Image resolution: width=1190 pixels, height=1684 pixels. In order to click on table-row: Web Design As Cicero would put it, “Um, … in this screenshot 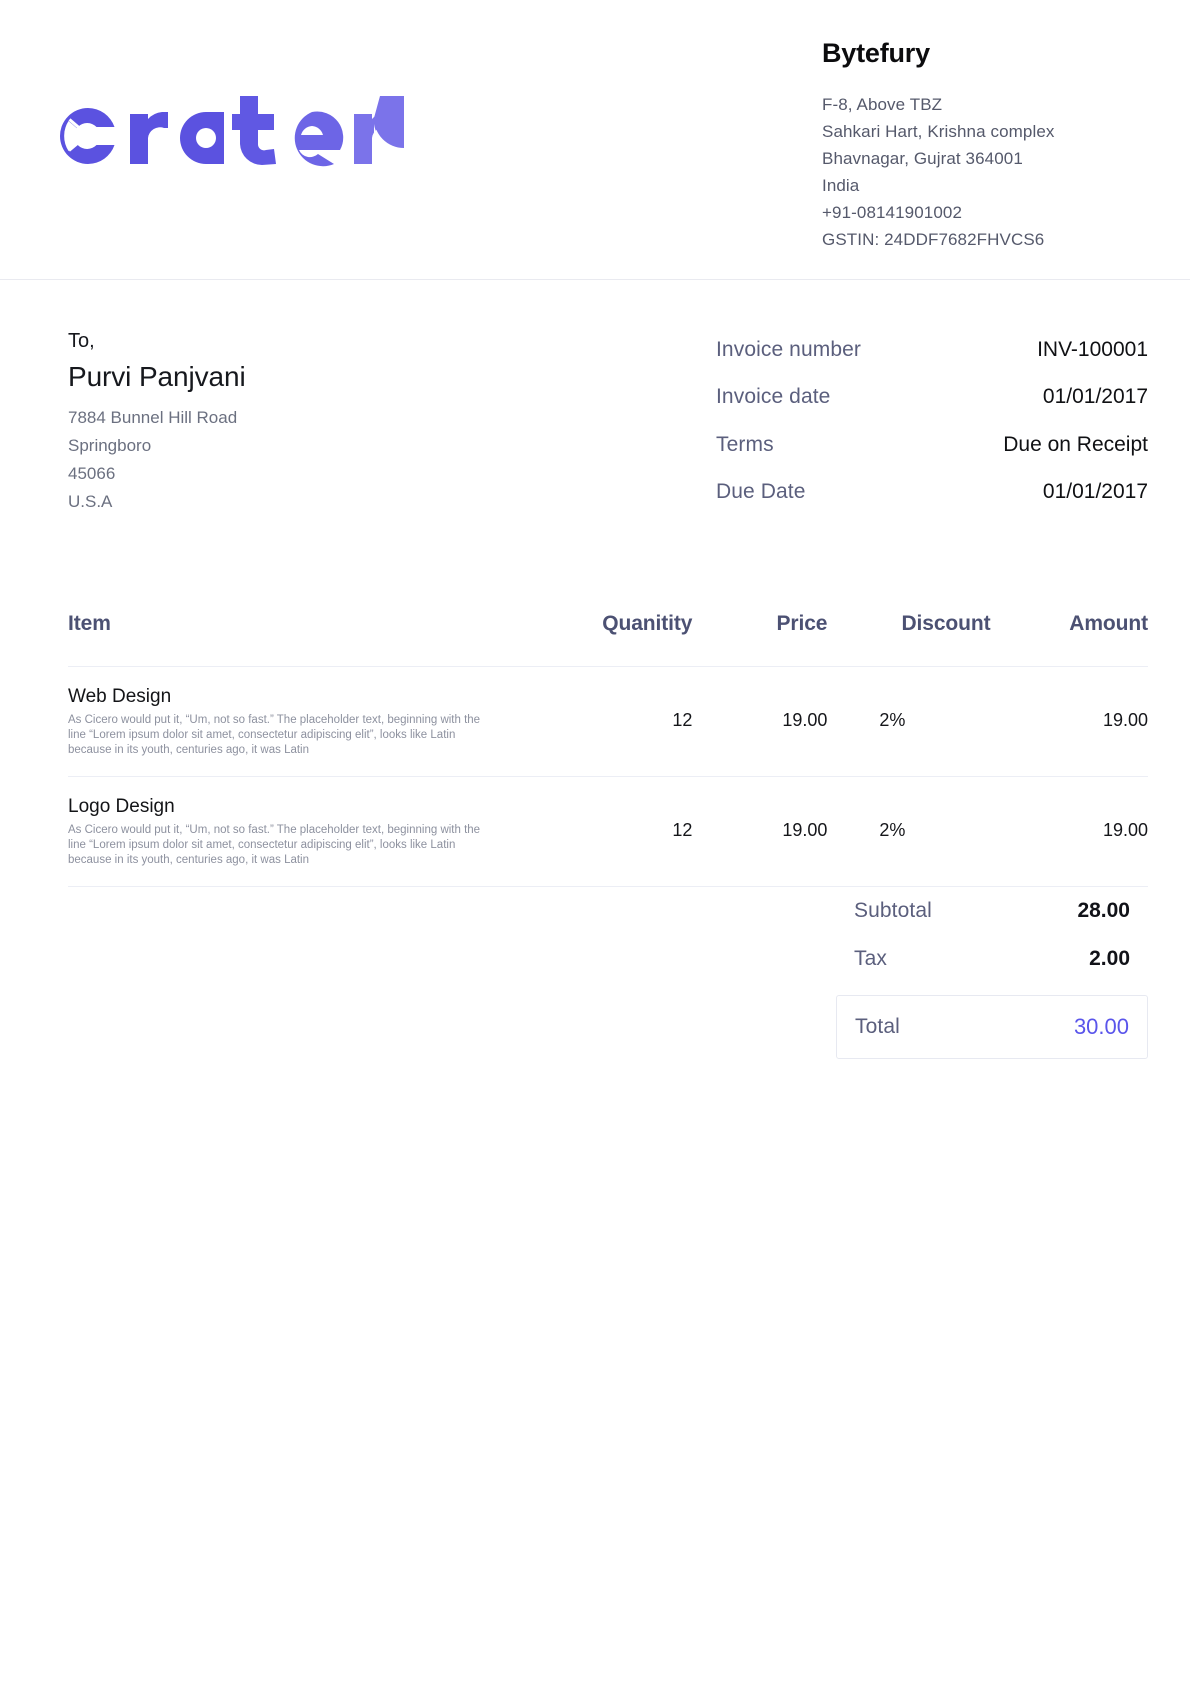, I will do `click(608, 721)`.